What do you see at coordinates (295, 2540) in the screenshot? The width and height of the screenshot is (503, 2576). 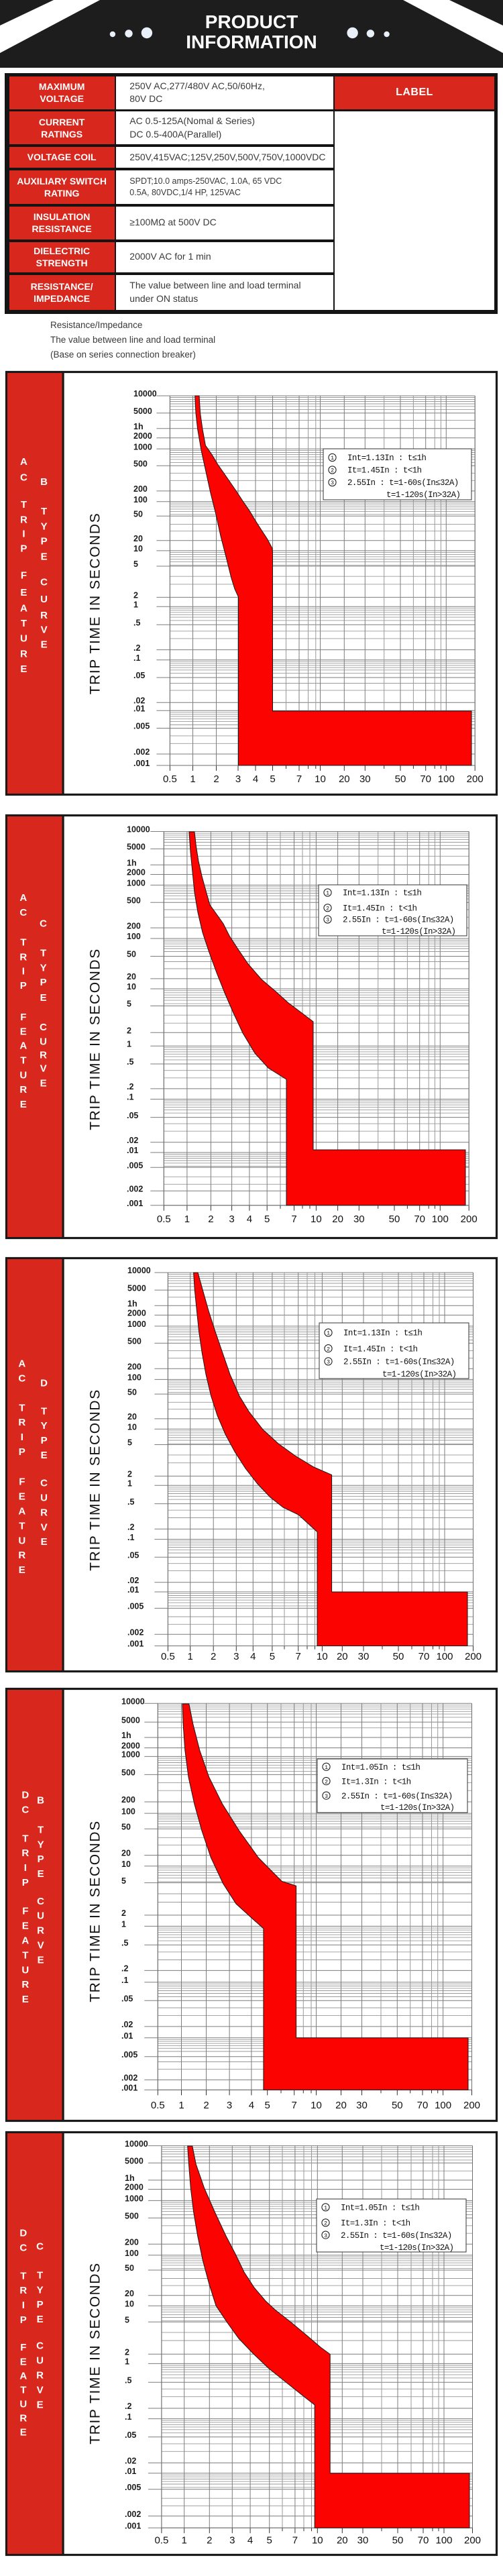 I see `svg-text: 7` at bounding box center [295, 2540].